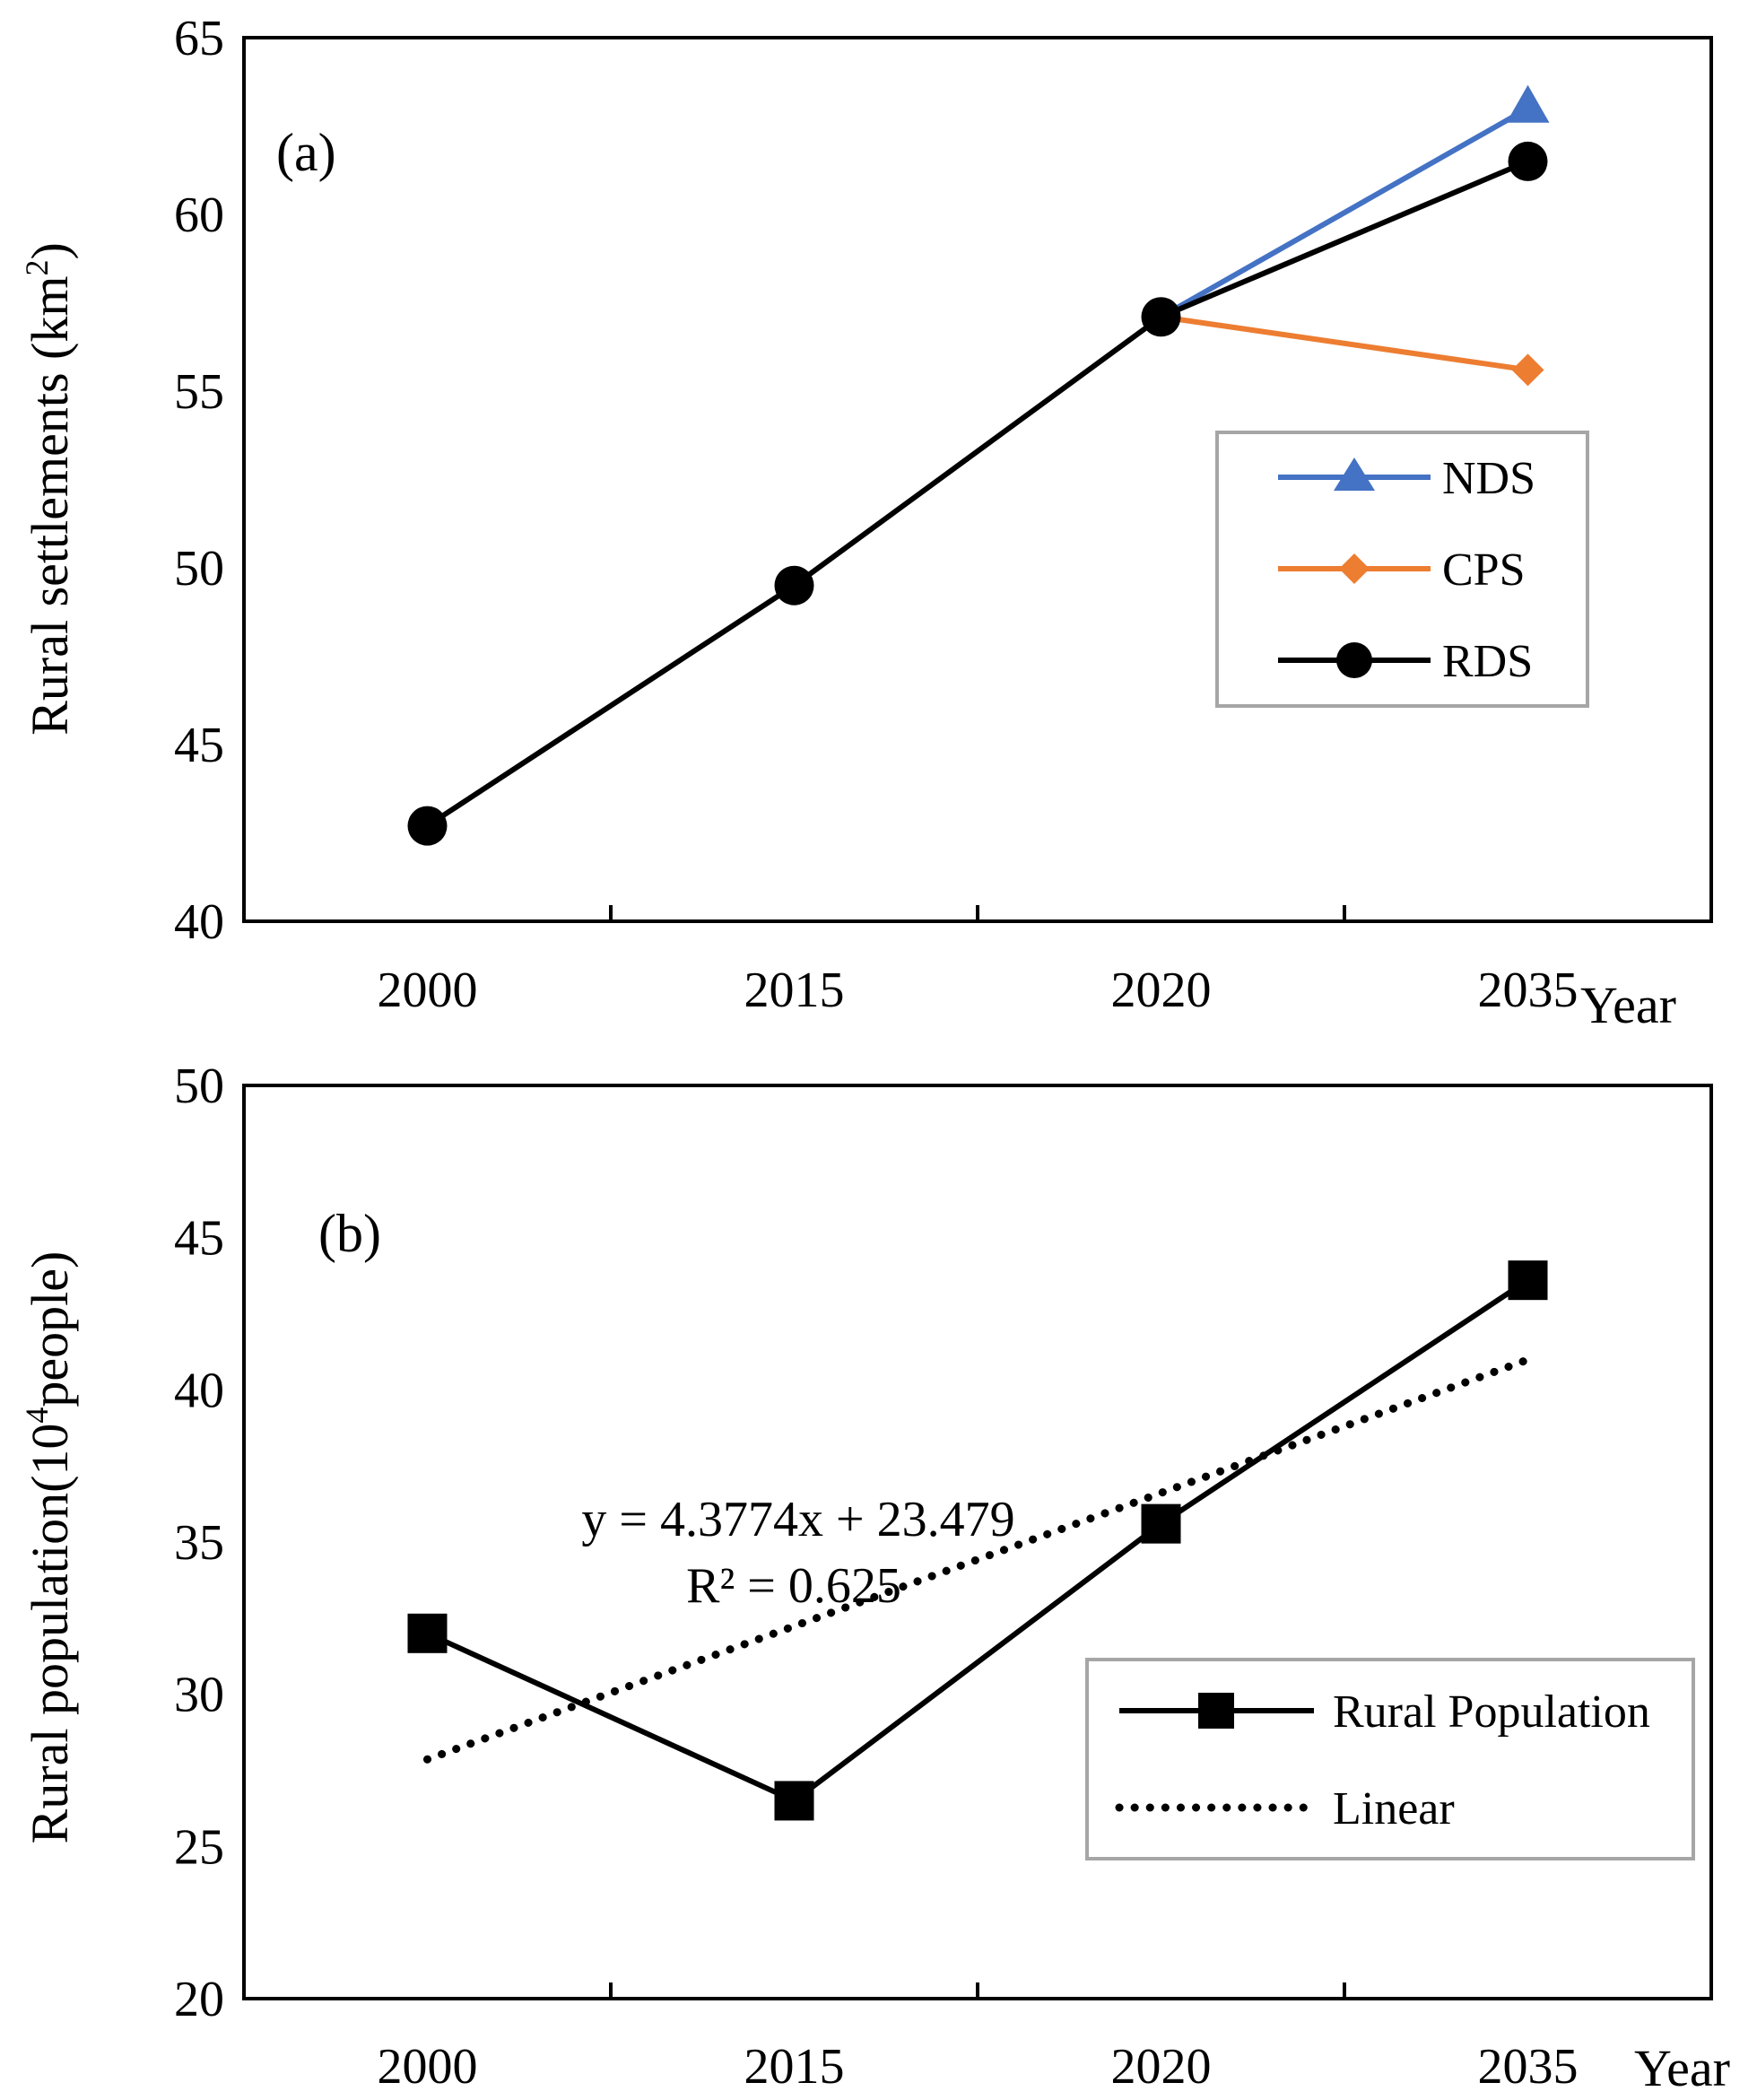 This screenshot has width=1757, height=2100. Describe the element at coordinates (199, 2000) in the screenshot. I see `y-tick-label: 20` at that location.